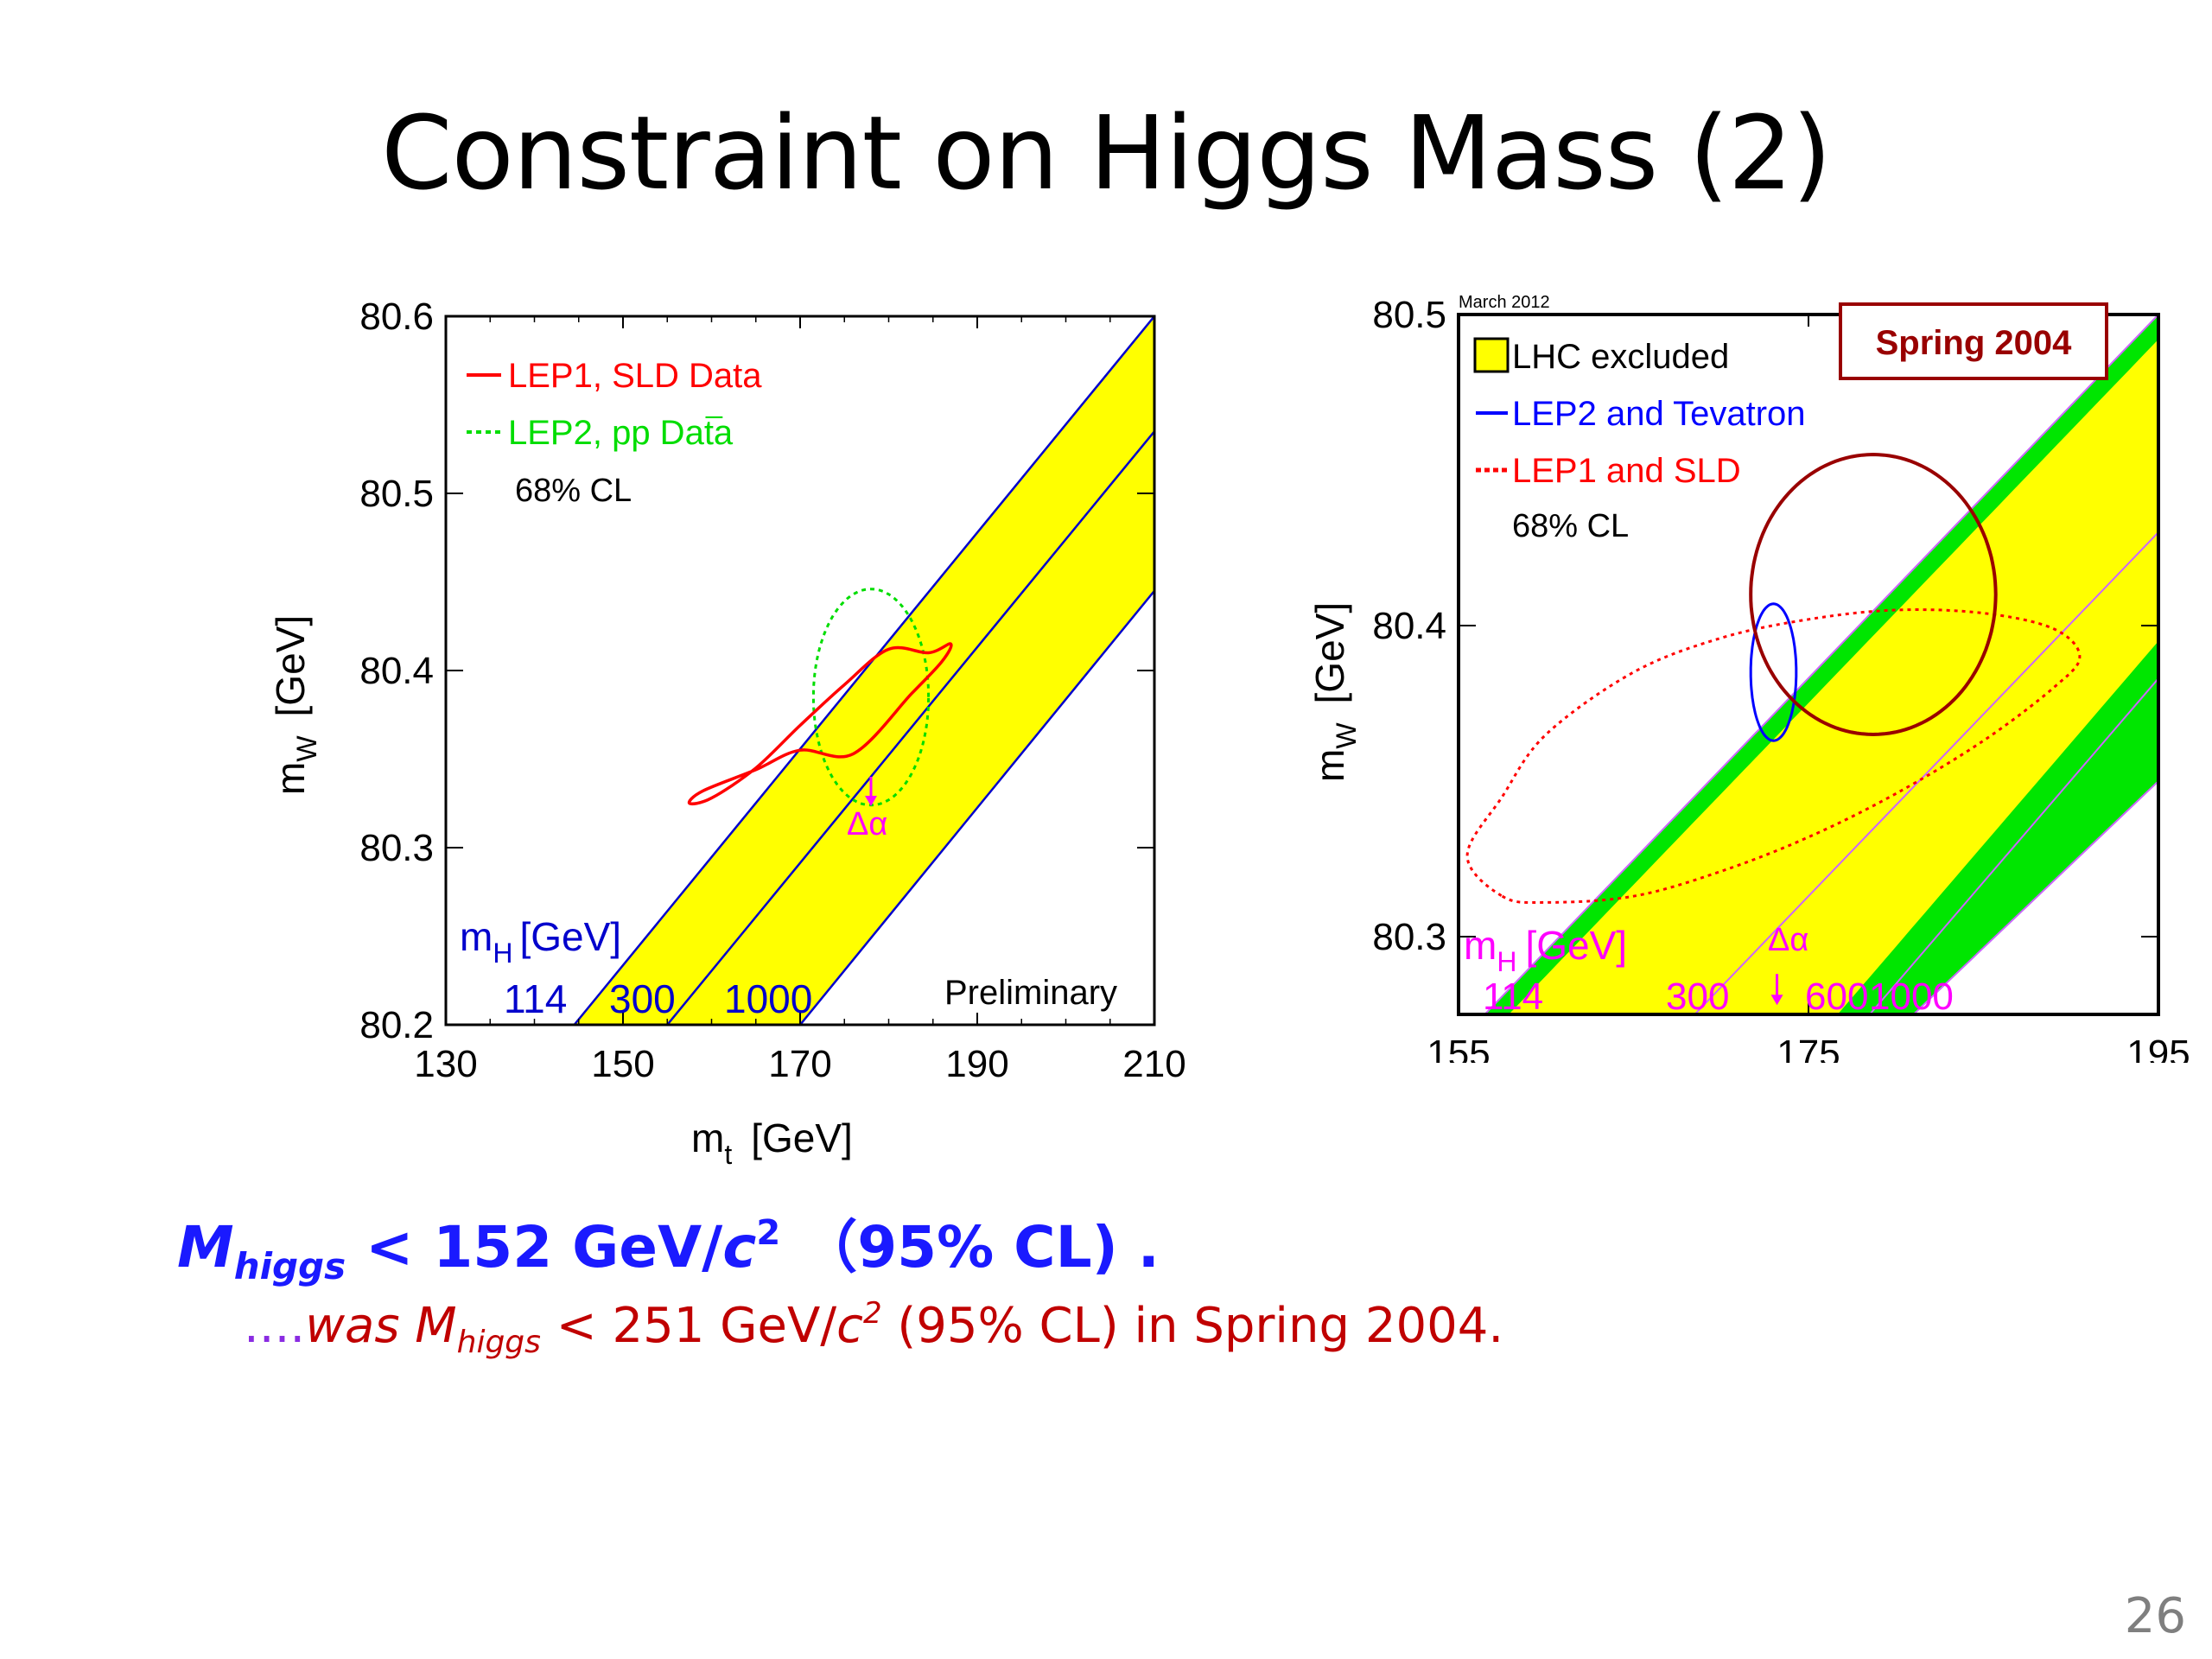  What do you see at coordinates (739, 1247) in the screenshot?
I see `speed-of-light: c` at bounding box center [739, 1247].